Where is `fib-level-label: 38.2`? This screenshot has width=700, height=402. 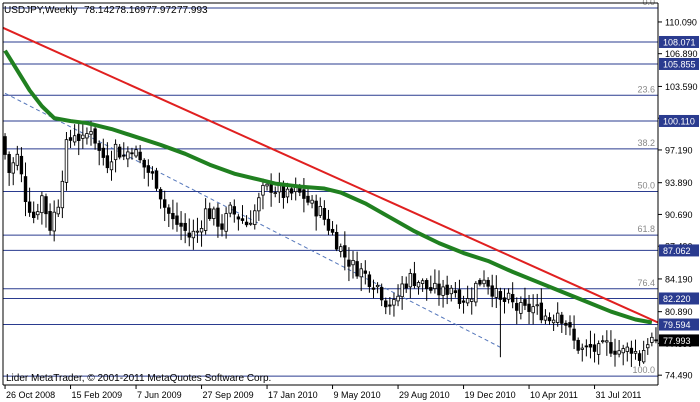
fib-level-label: 38.2 is located at coordinates (646, 143).